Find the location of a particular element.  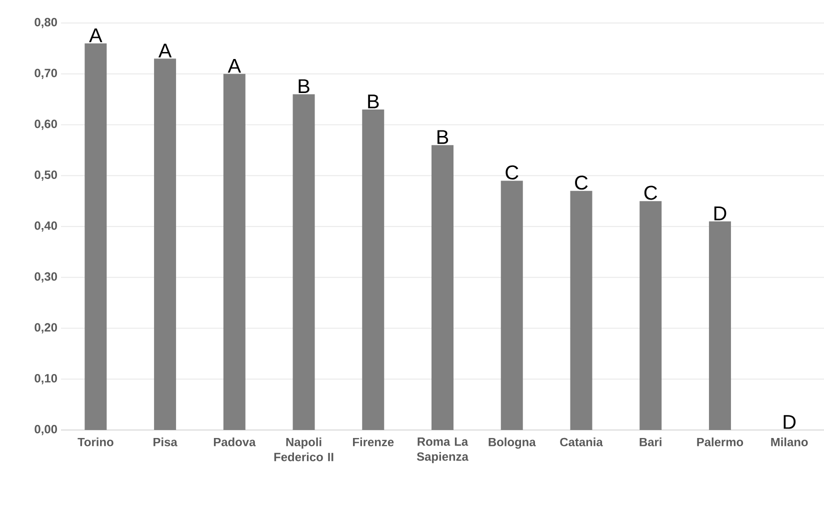

x-tick-label: Catania is located at coordinates (581, 442).